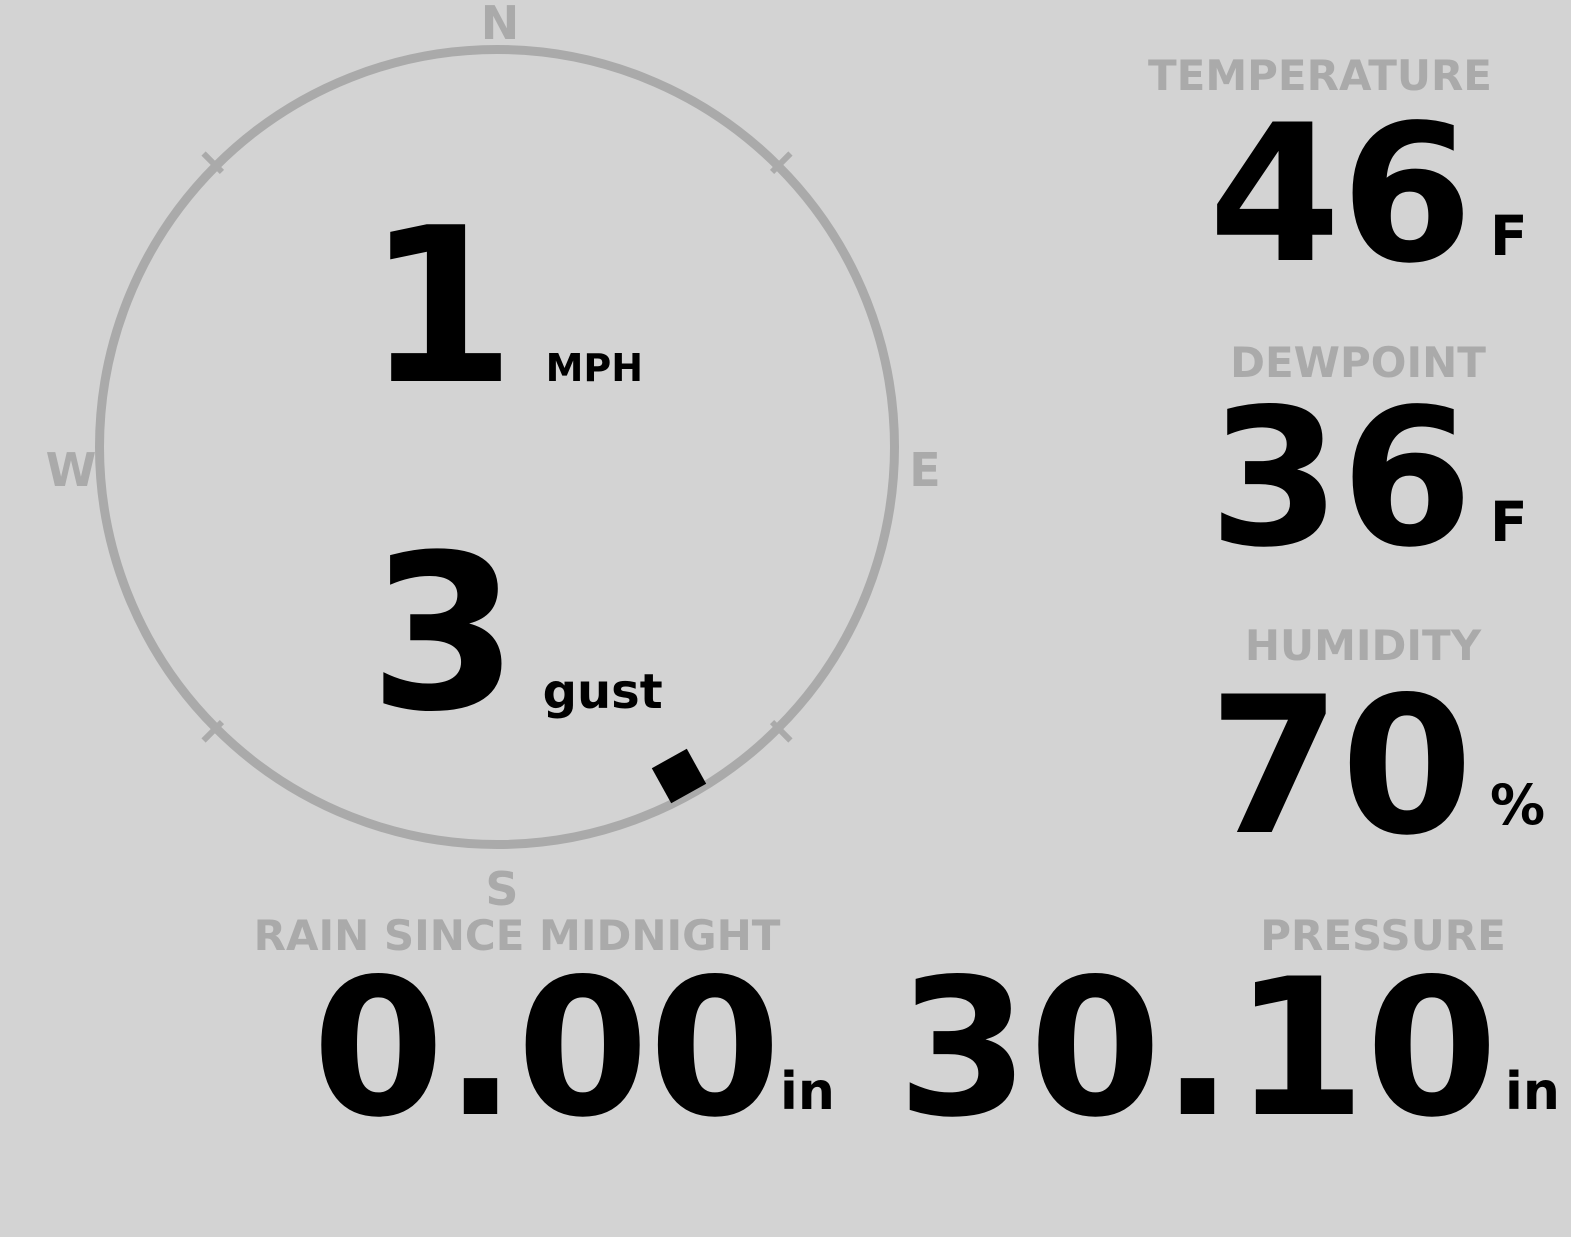 The height and width of the screenshot is (1237, 1571). What do you see at coordinates (1340, 194) in the screenshot?
I see `temperature-value: 46` at bounding box center [1340, 194].